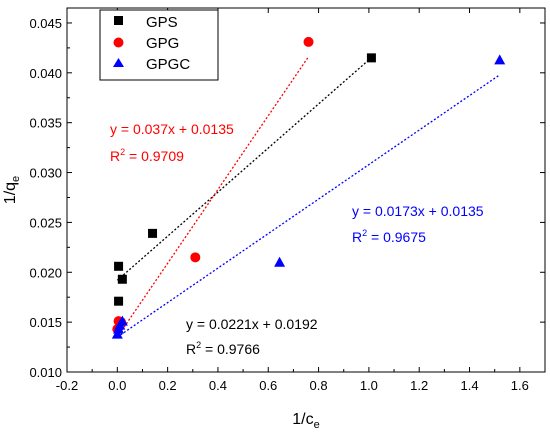 Image resolution: width=550 pixels, height=437 pixels. What do you see at coordinates (45, 73) in the screenshot?
I see `y-tick-label: 0.040` at bounding box center [45, 73].